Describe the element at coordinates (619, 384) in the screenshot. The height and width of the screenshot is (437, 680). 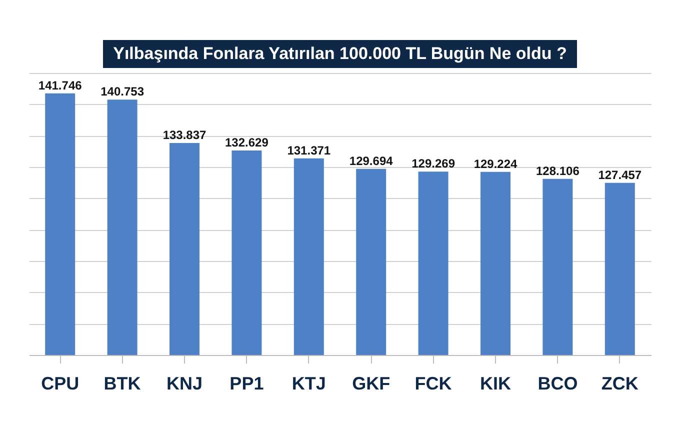
I see `x-tick-label: ZCK` at that location.